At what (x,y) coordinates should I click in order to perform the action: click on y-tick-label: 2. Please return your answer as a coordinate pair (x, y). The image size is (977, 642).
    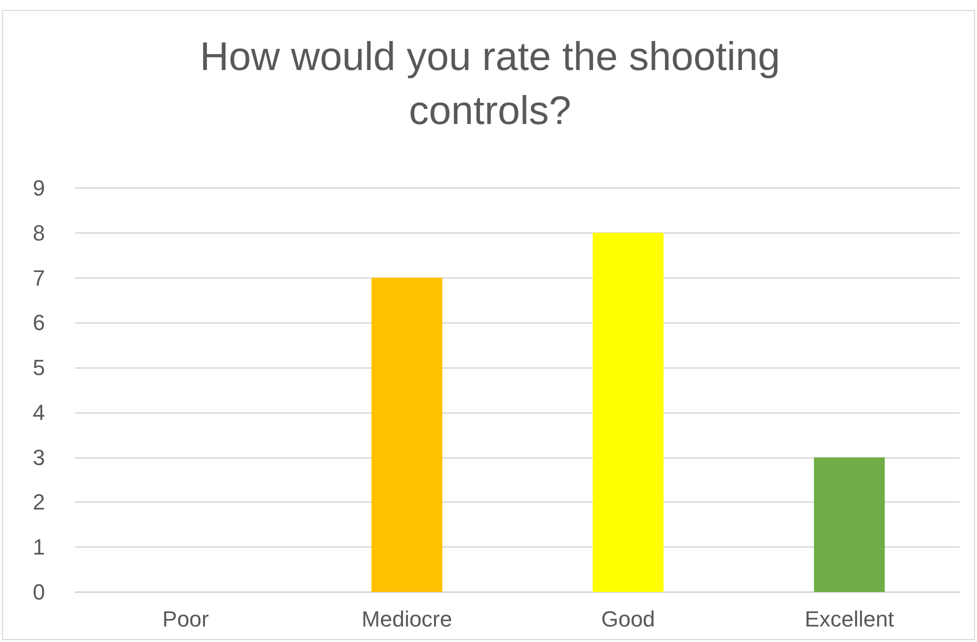
    Looking at the image, I should click on (38, 502).